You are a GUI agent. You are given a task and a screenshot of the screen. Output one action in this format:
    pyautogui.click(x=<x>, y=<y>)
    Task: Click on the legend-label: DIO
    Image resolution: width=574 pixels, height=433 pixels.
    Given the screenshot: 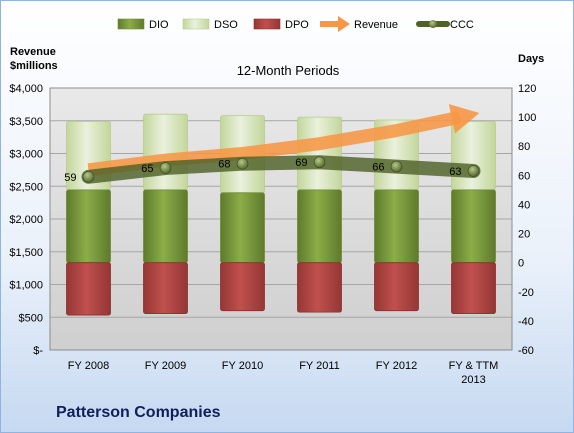 What is the action you would take?
    pyautogui.click(x=159, y=25)
    